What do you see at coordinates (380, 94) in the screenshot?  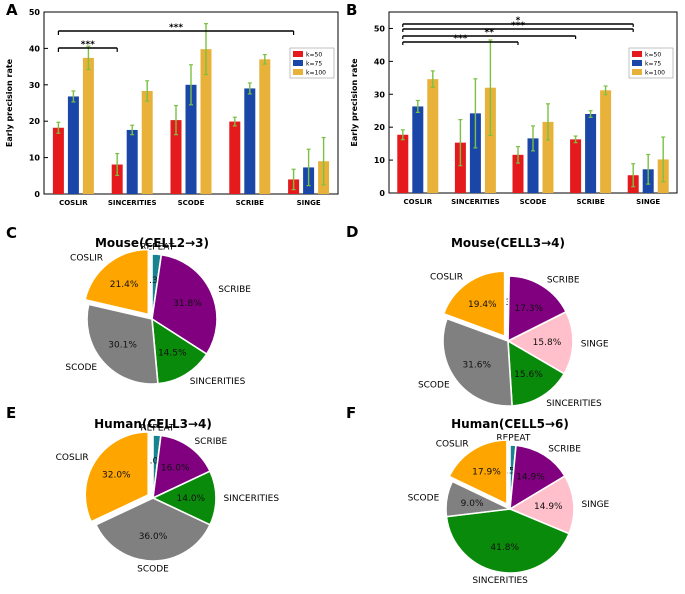 I see `y-tick-label: 30` at bounding box center [380, 94].